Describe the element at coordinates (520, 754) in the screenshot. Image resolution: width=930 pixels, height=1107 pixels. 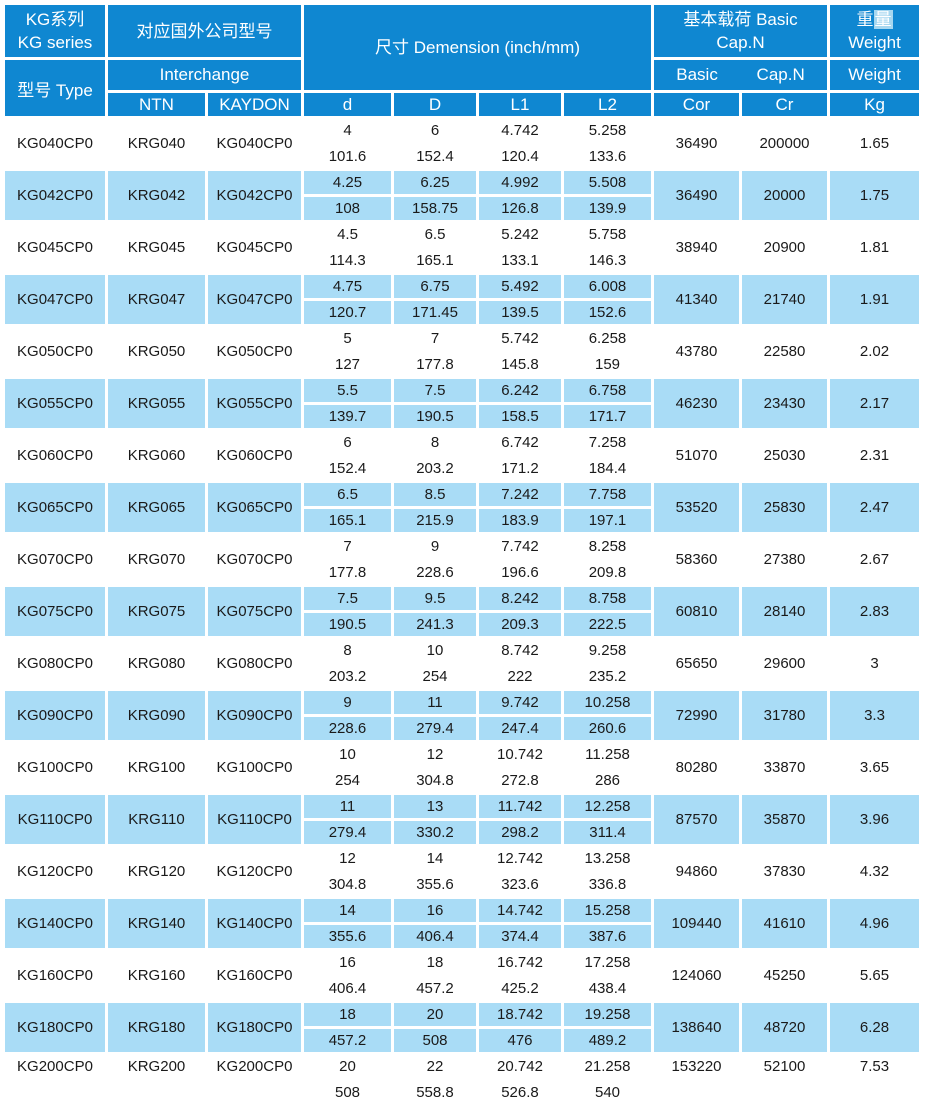
I see `cell-L1-inch: 10.742` at that location.